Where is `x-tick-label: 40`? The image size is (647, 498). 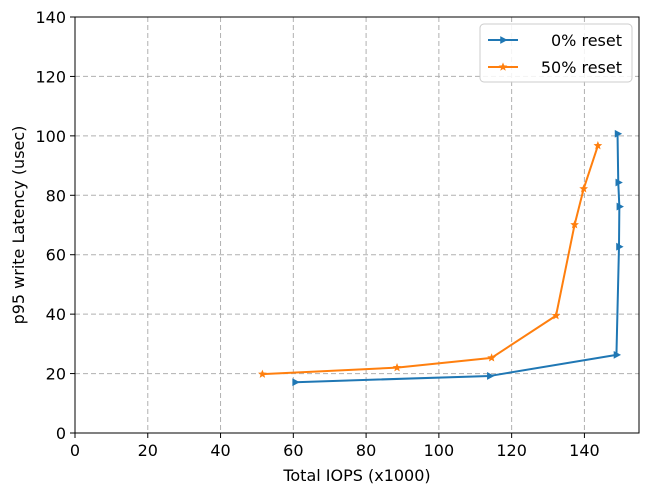
x-tick-label: 40 is located at coordinates (220, 450).